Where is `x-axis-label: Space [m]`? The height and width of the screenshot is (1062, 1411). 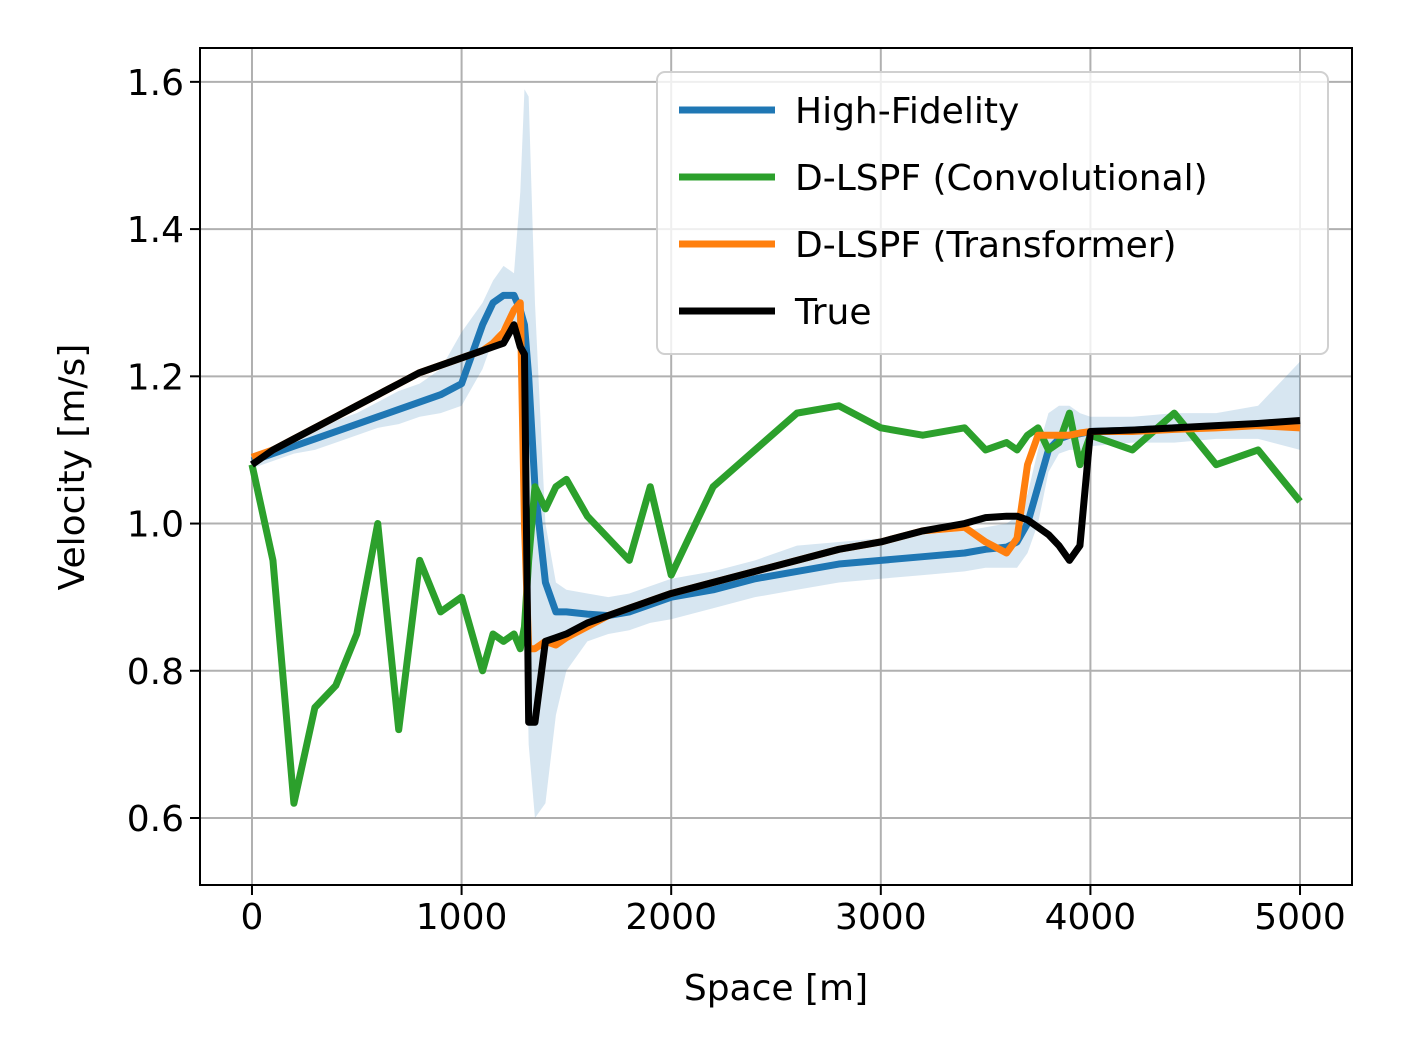
x-axis-label: Space [m] is located at coordinates (776, 988).